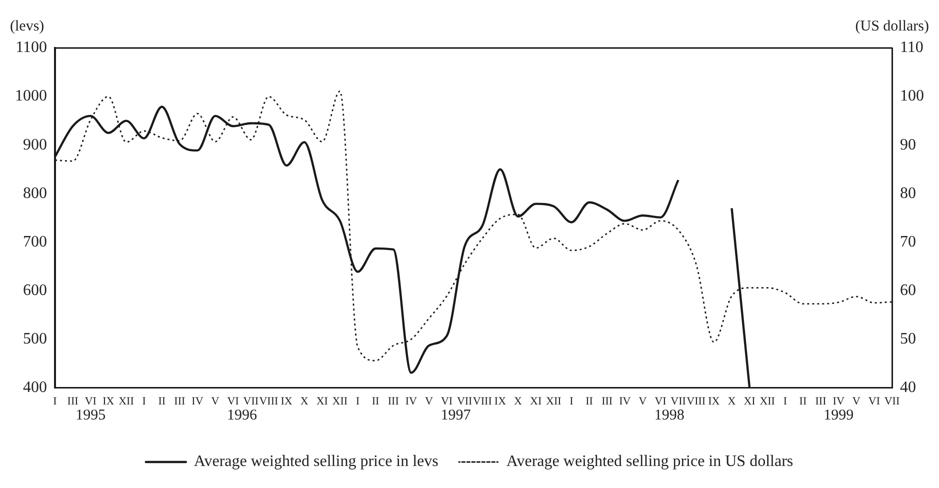  What do you see at coordinates (892, 26) in the screenshot?
I see `y2-axis-title: (US dollars)` at bounding box center [892, 26].